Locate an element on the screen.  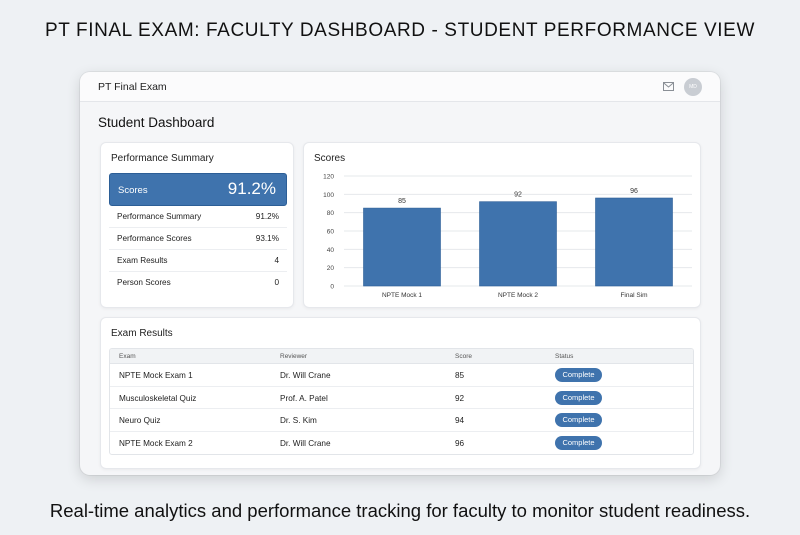
summary-row: Performance Summary 91.2% is located at coordinates (198, 217).